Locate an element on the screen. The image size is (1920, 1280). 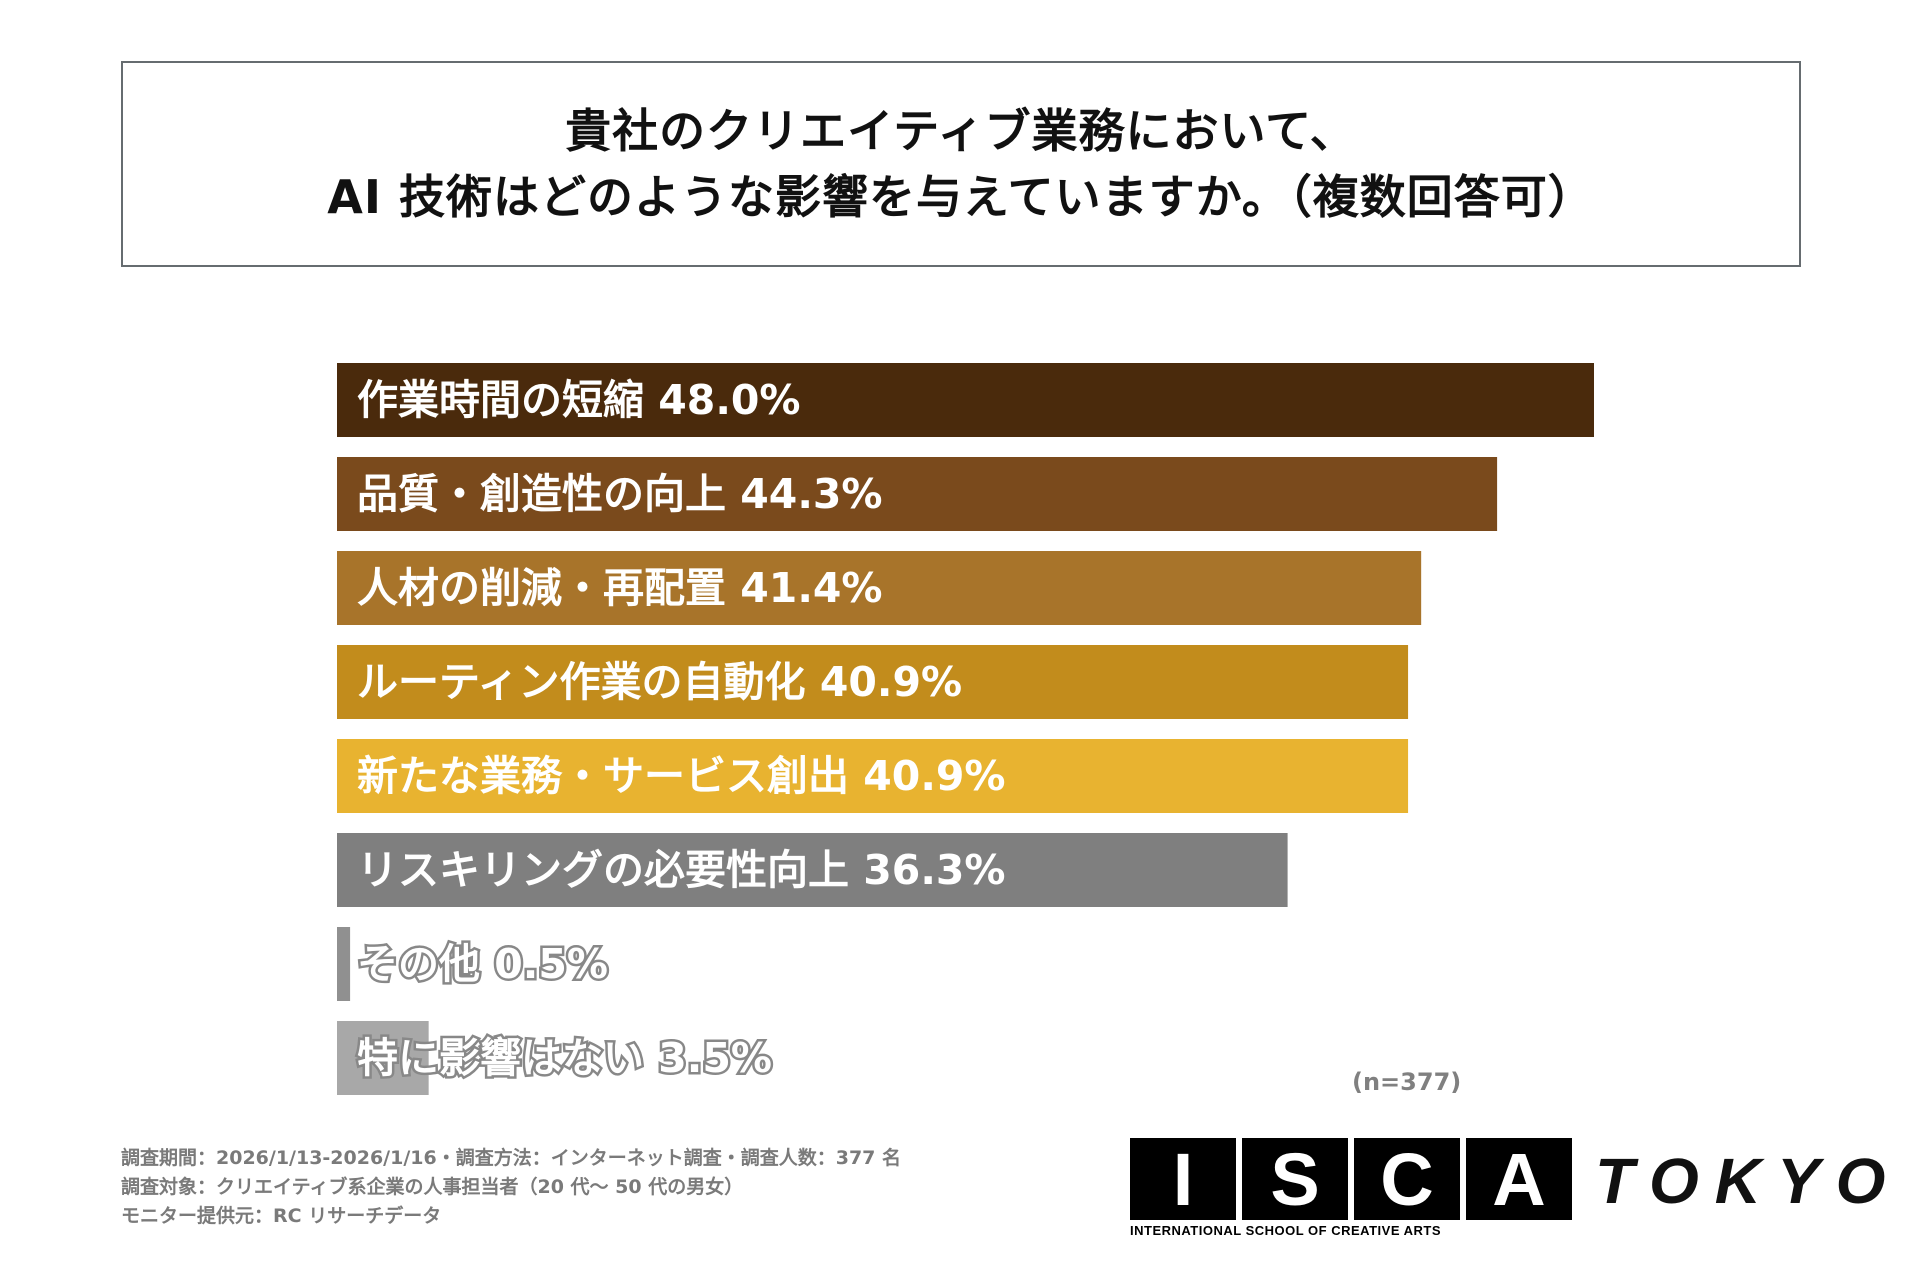
chart-title-line-2: AI 技術はどのような影響を与えていますか。（複数回答可） is located at coordinates (961, 197).